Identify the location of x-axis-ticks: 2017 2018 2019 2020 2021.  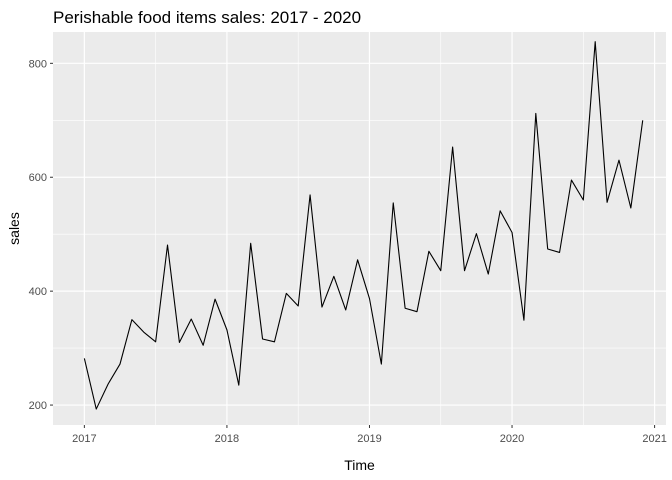
(369, 435).